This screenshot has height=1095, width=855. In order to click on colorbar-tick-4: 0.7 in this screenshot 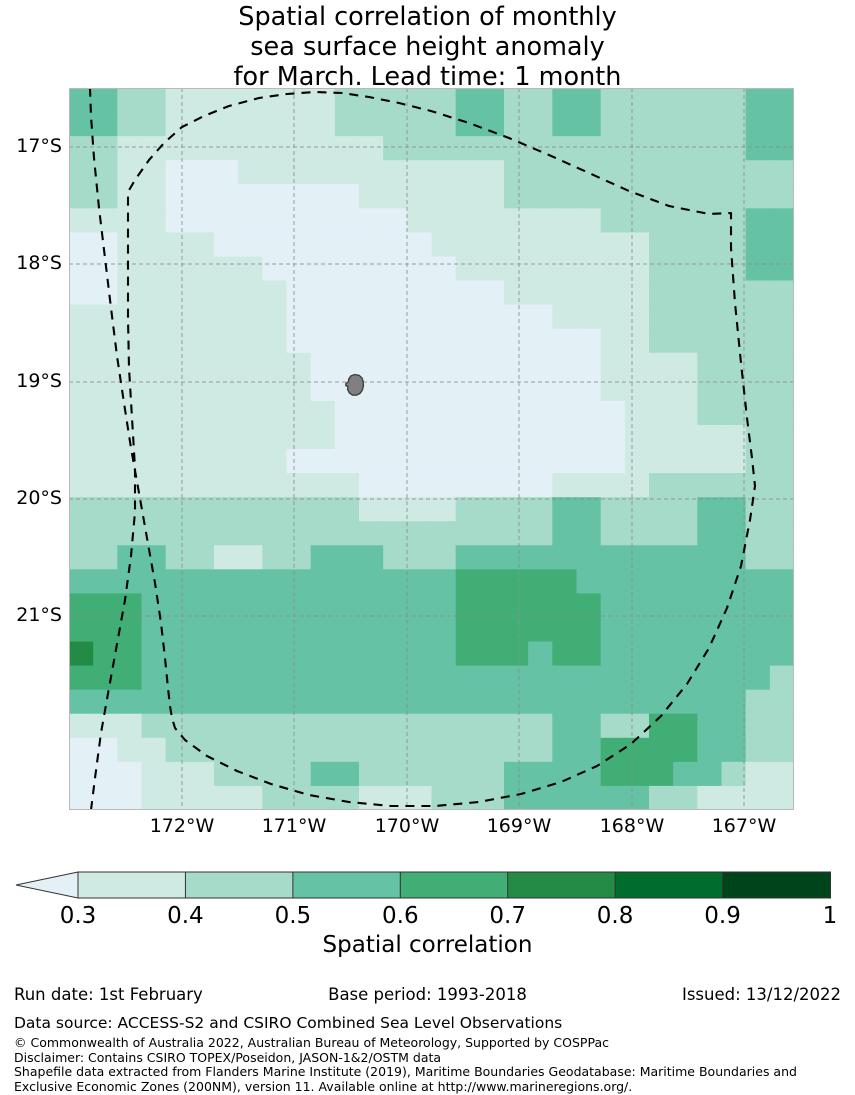, I will do `click(507, 916)`.